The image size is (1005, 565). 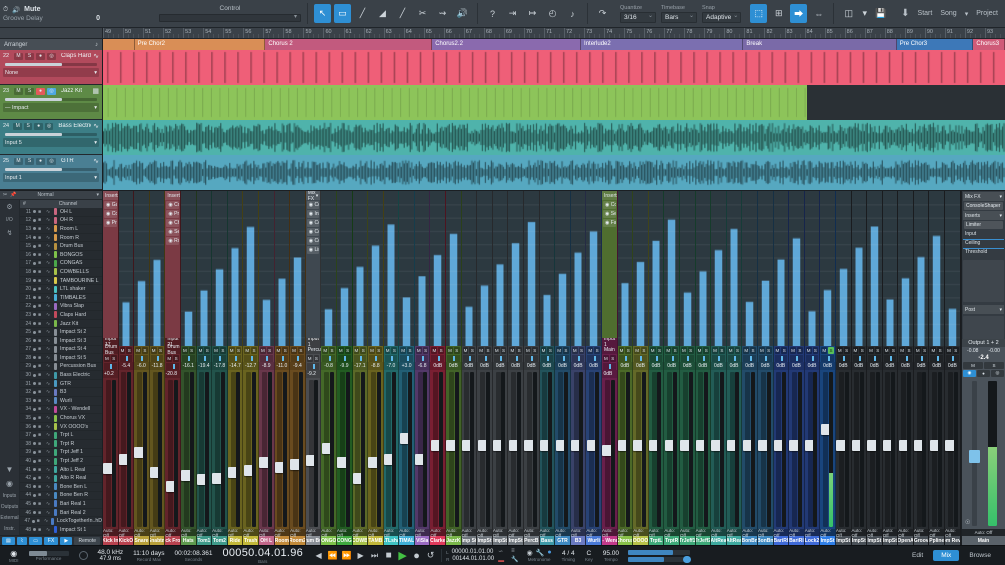 What do you see at coordinates (638, 17) in the screenshot?
I see `quantize-value: 3/16` at bounding box center [638, 17].